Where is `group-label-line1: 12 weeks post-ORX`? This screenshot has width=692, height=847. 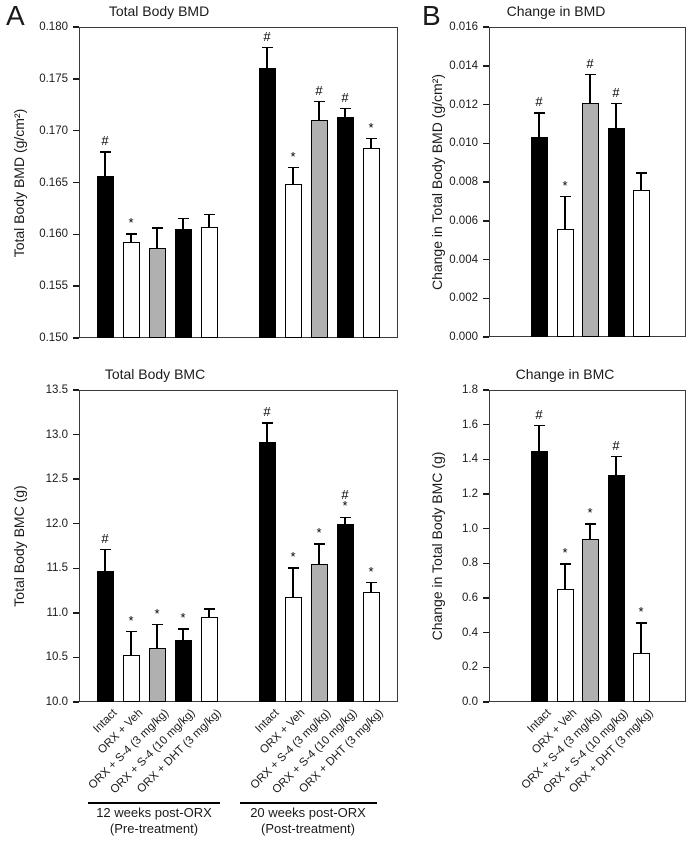 group-label-line1: 12 weeks post-ORX is located at coordinates (154, 812).